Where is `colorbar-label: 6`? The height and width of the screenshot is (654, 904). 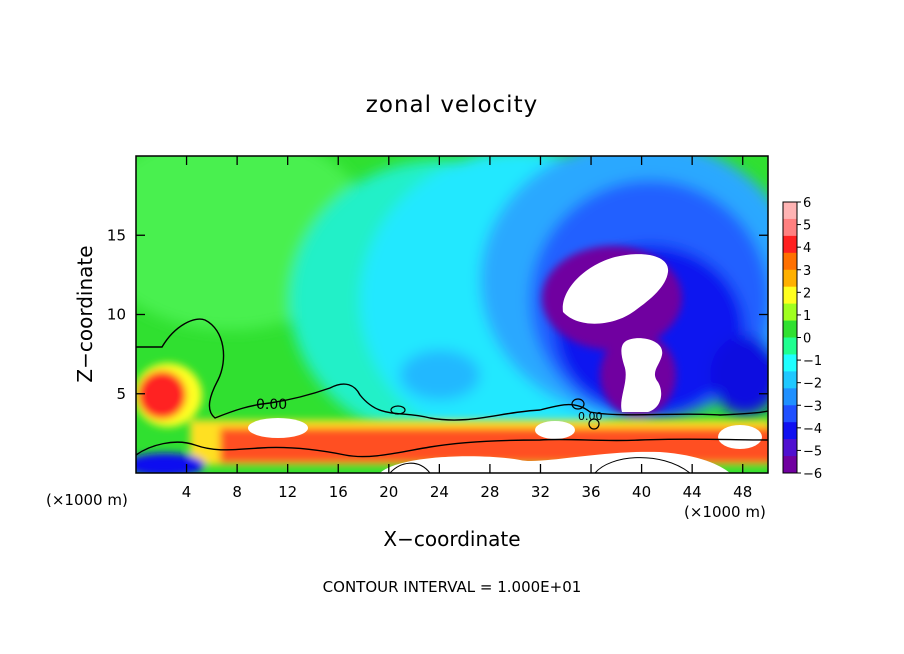 colorbar-label: 6 is located at coordinates (807, 203).